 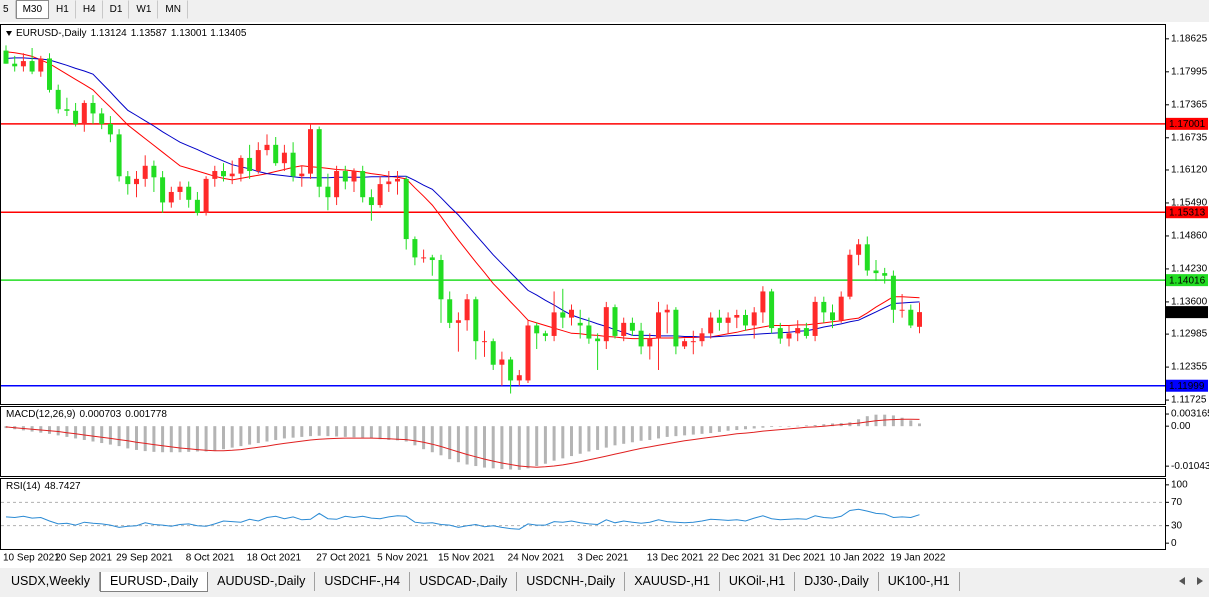 I want to click on y-tick-label: 1.14230, so click(x=1189, y=269).